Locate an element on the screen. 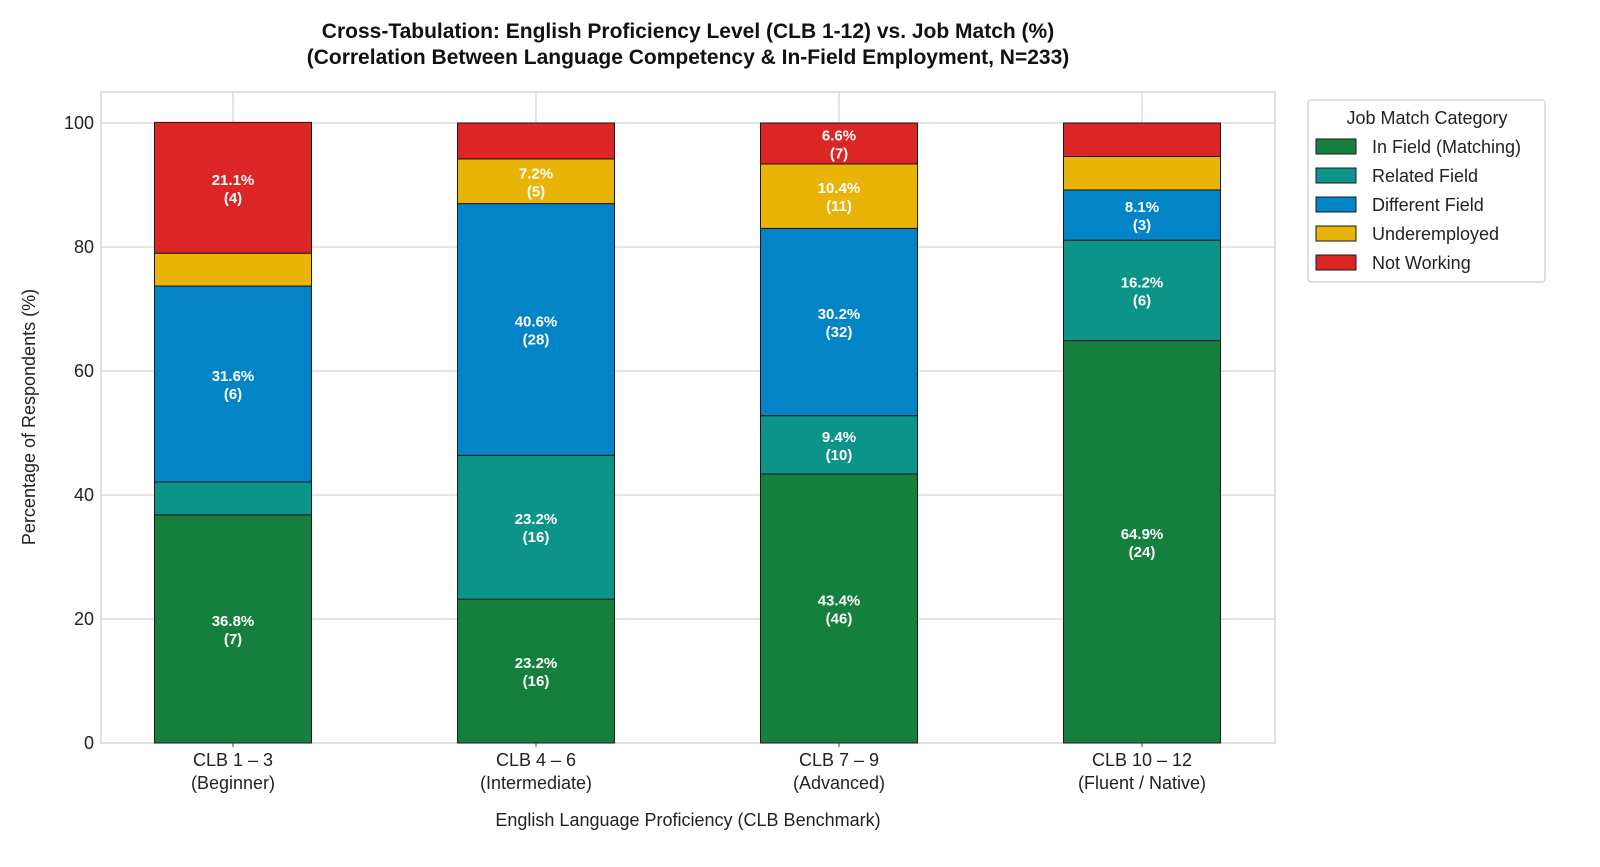  legend-entry: In Field (Matching) is located at coordinates (1446, 147).